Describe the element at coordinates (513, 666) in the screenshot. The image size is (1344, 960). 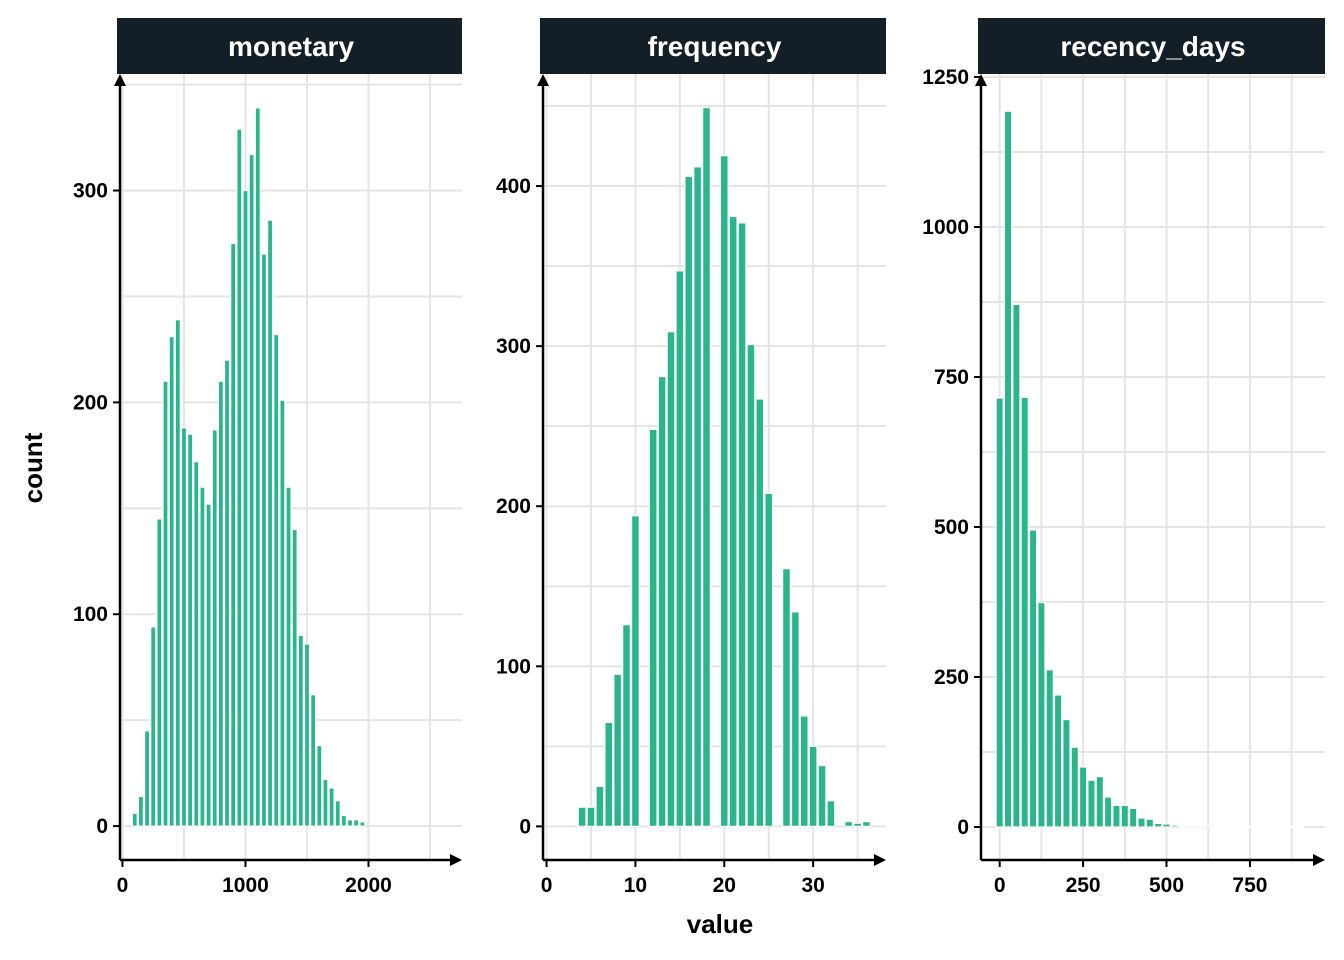
I see `y-tick-label: 100` at that location.